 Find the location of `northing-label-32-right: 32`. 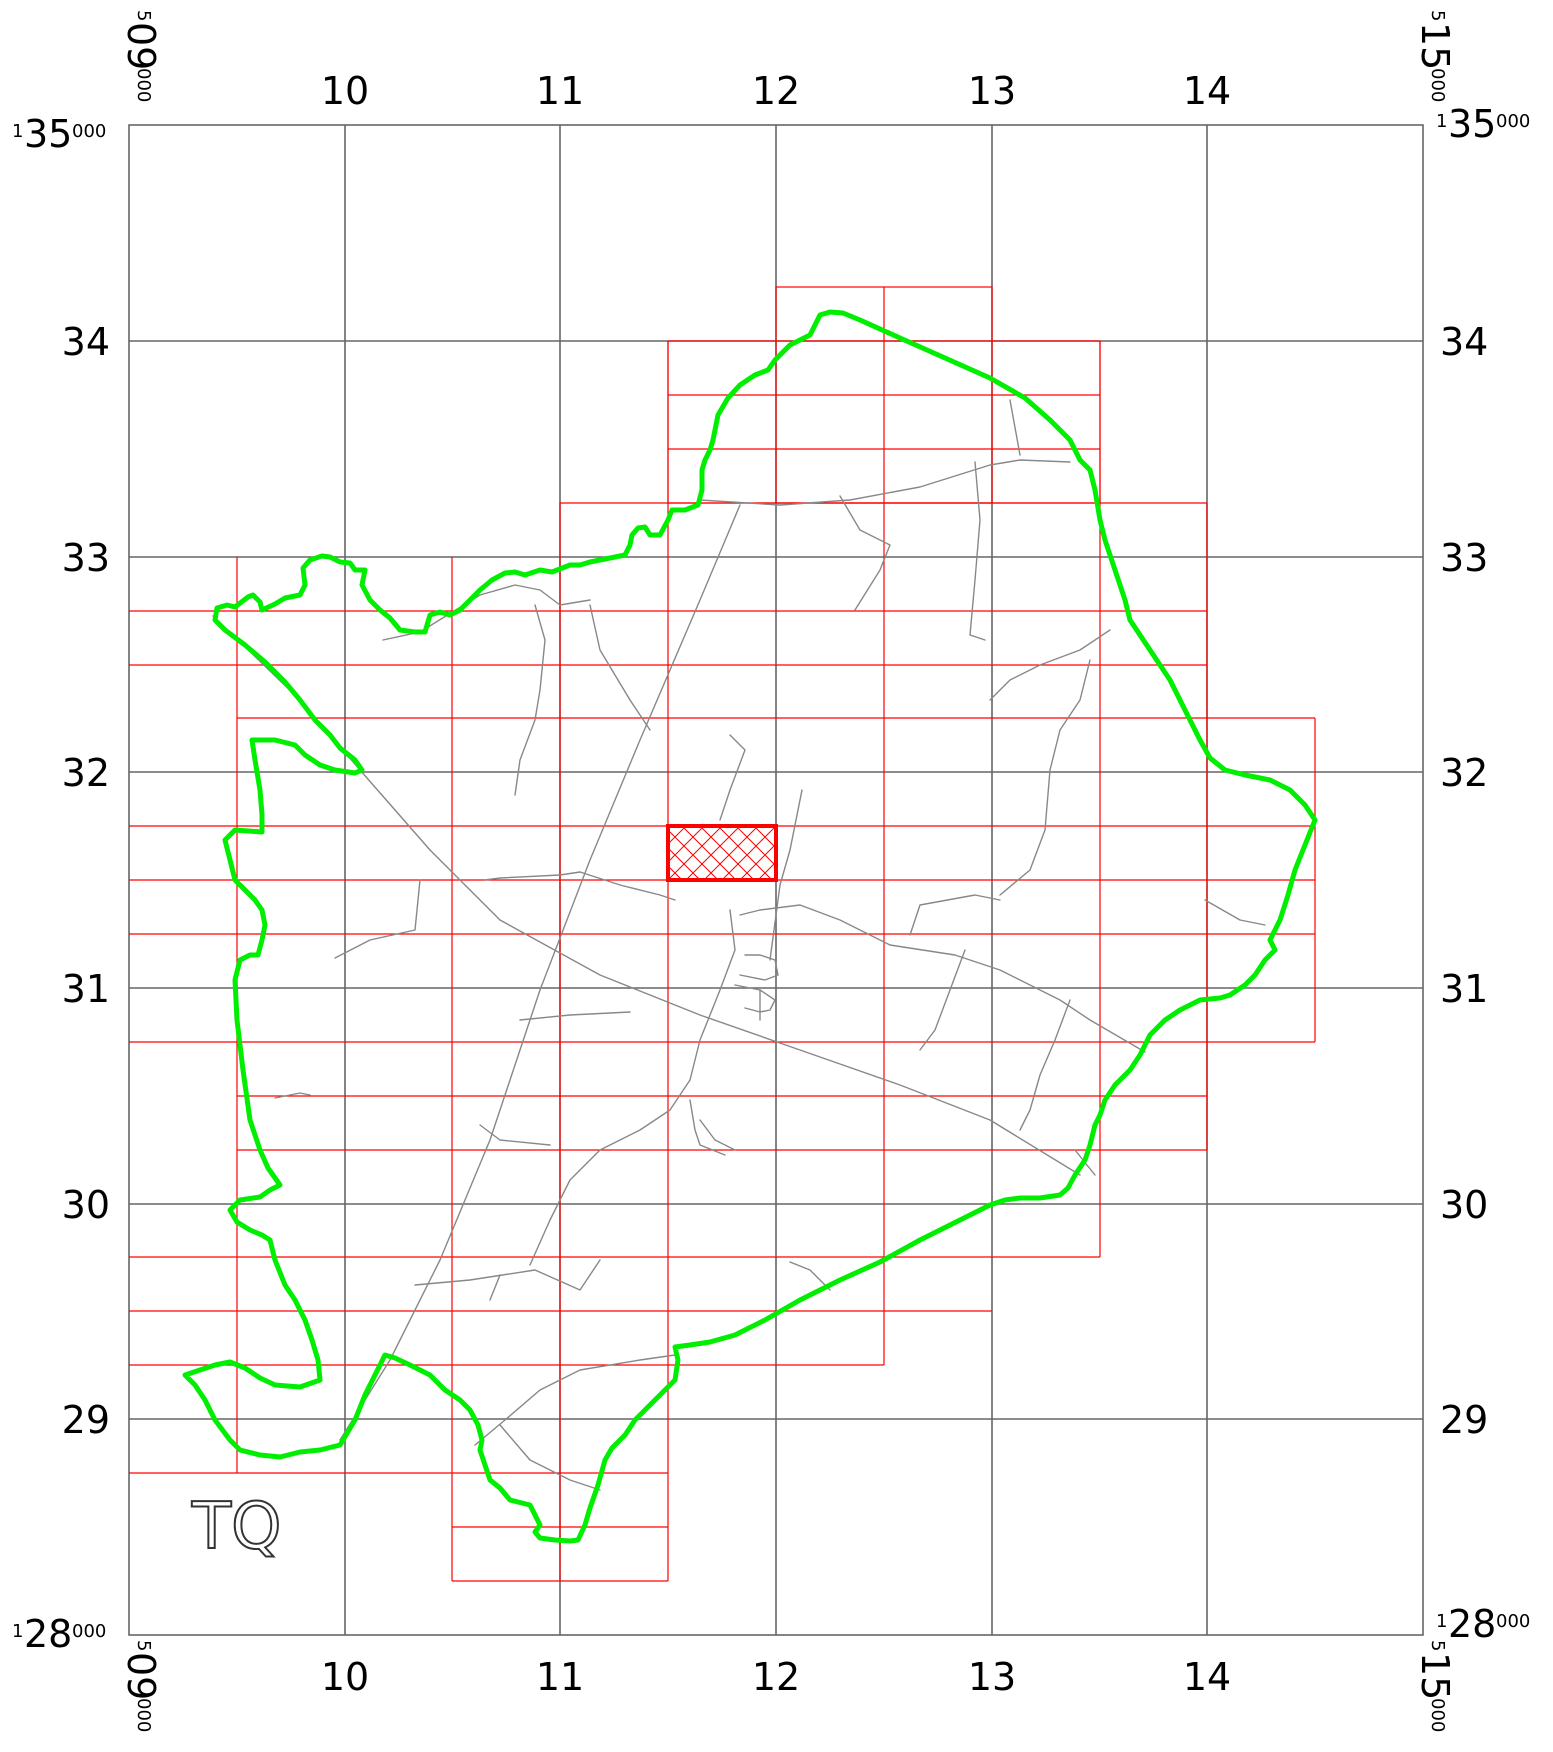

northing-label-32-right: 32 is located at coordinates (1464, 773).